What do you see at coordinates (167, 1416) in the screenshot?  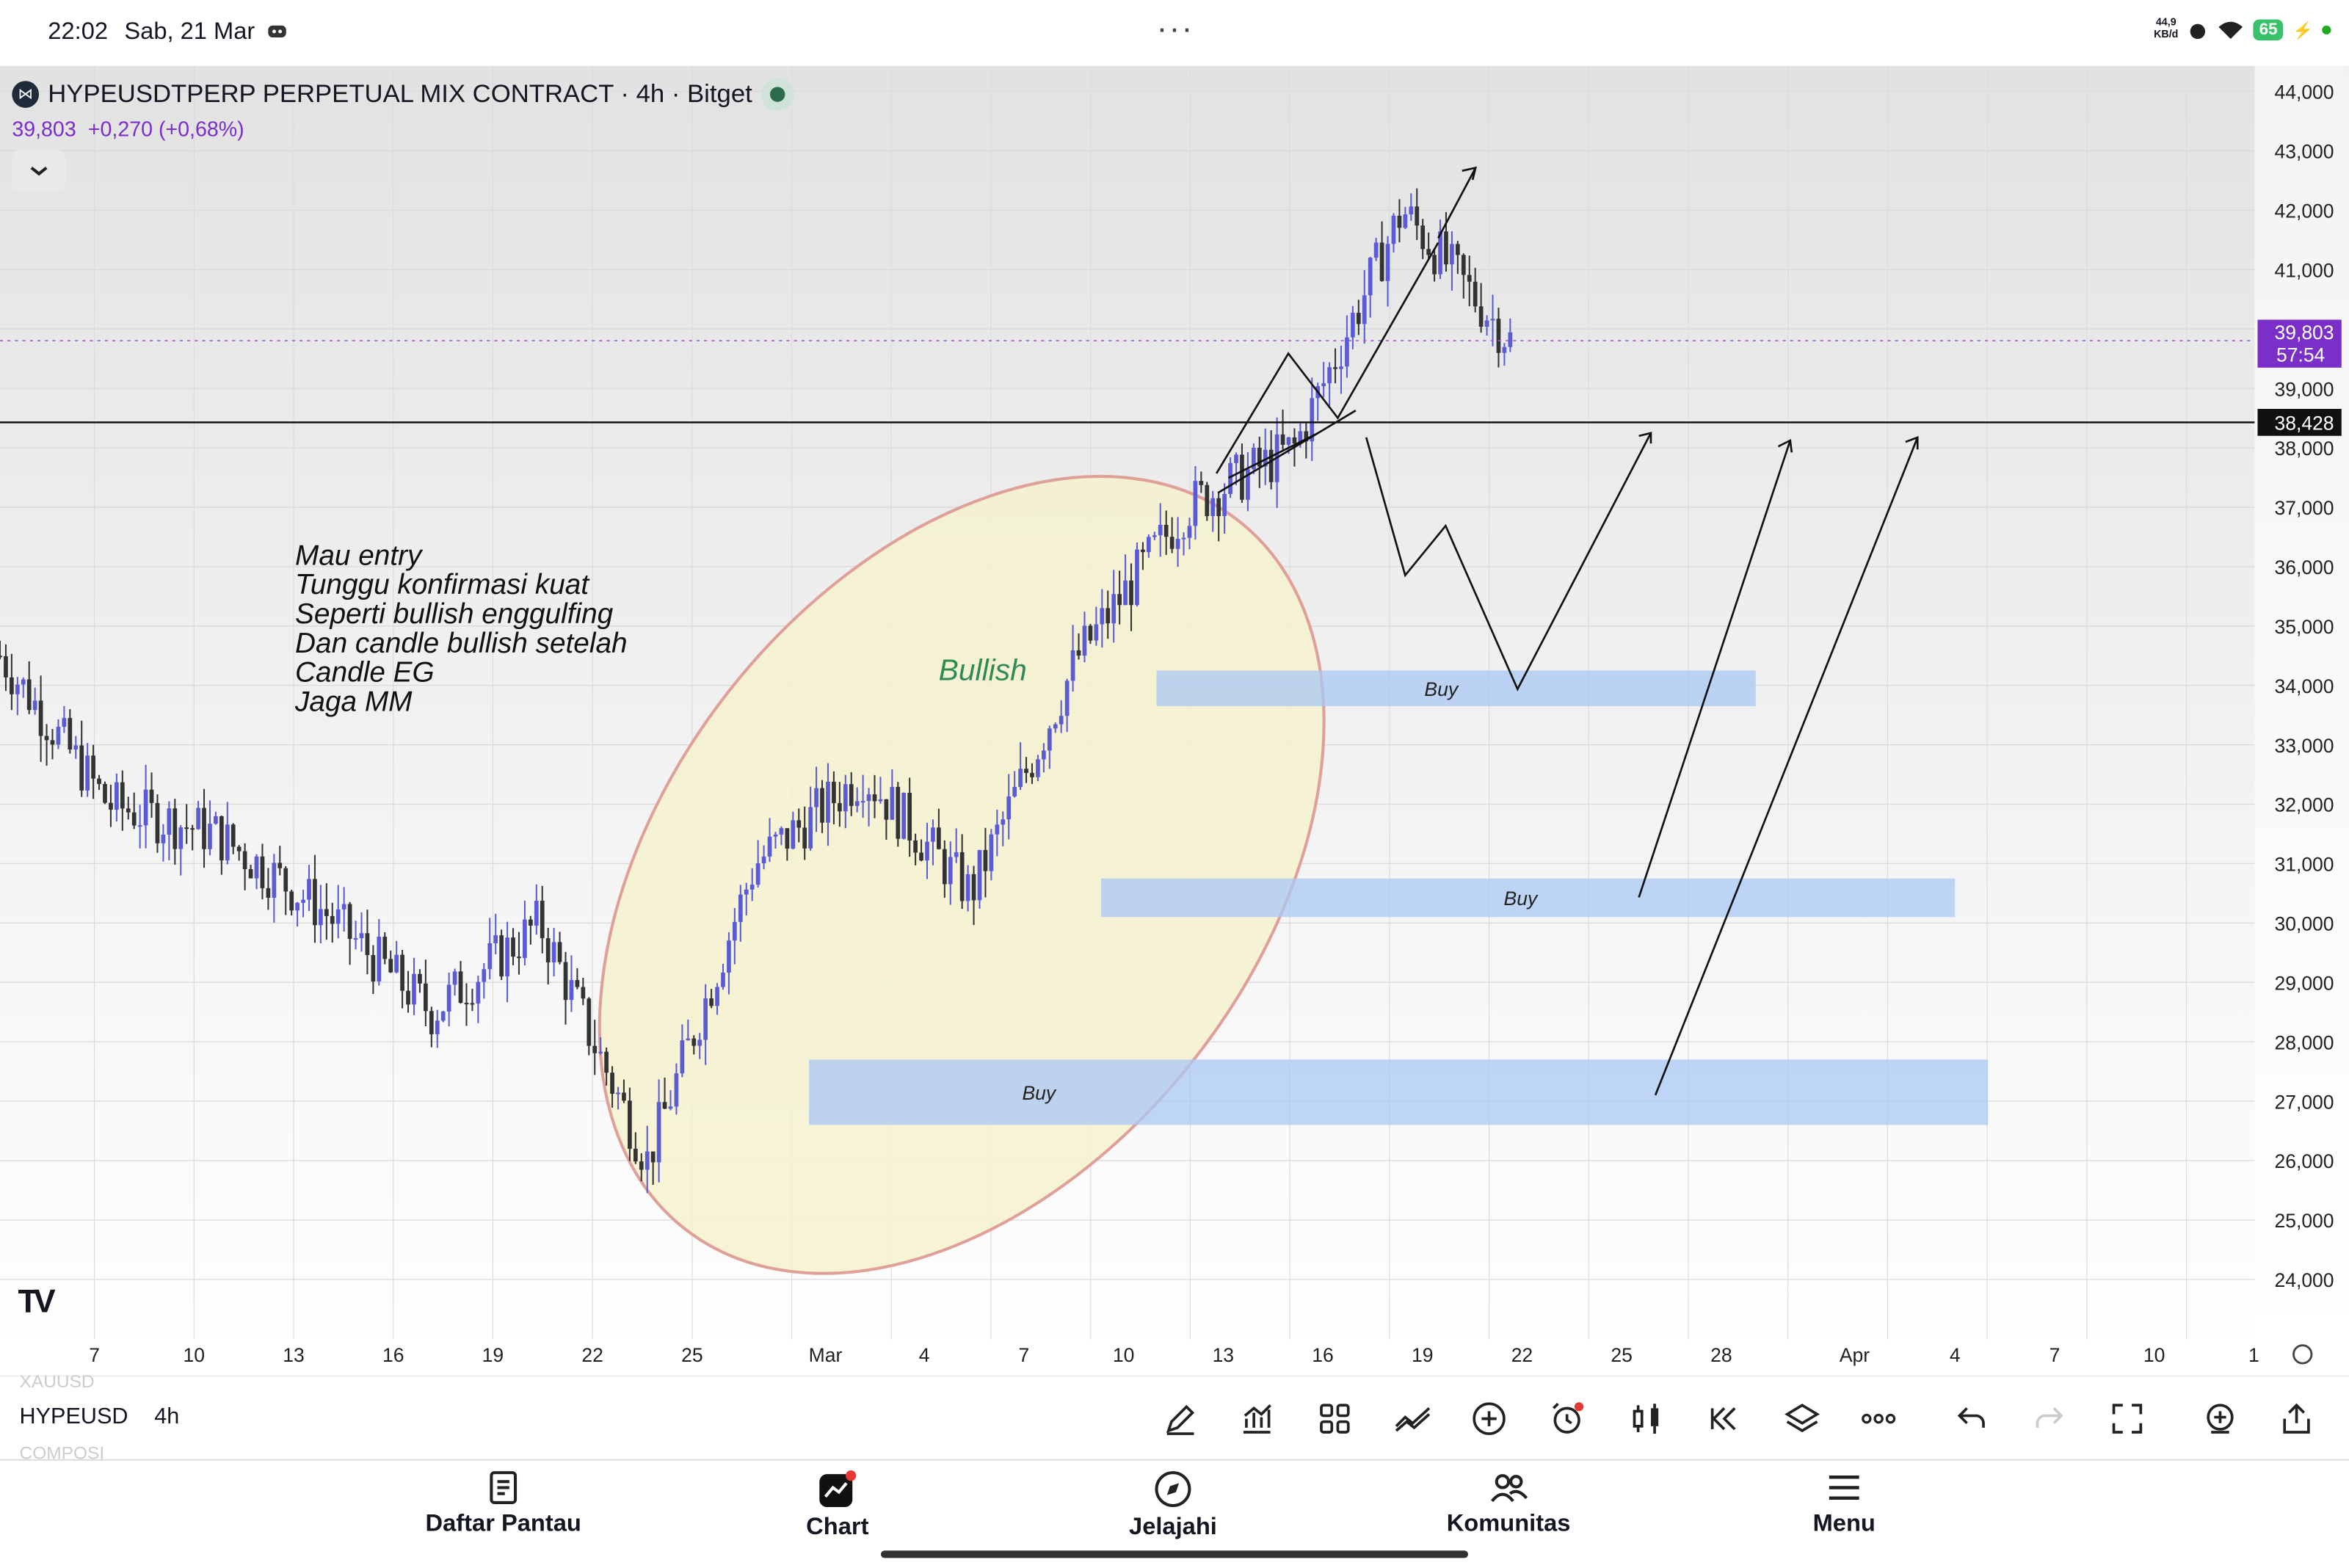 I see `timeframe-selector: 4h` at bounding box center [167, 1416].